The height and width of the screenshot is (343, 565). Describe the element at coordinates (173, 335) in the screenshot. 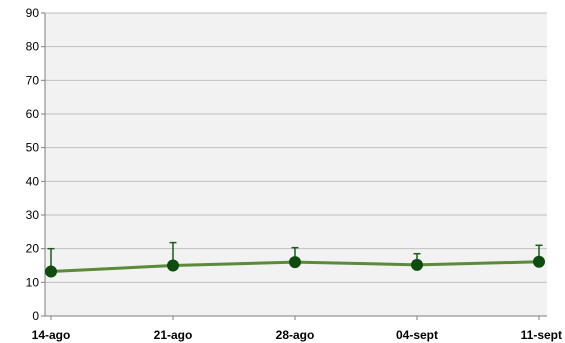

I see `x-tick-label: 21-ago` at that location.